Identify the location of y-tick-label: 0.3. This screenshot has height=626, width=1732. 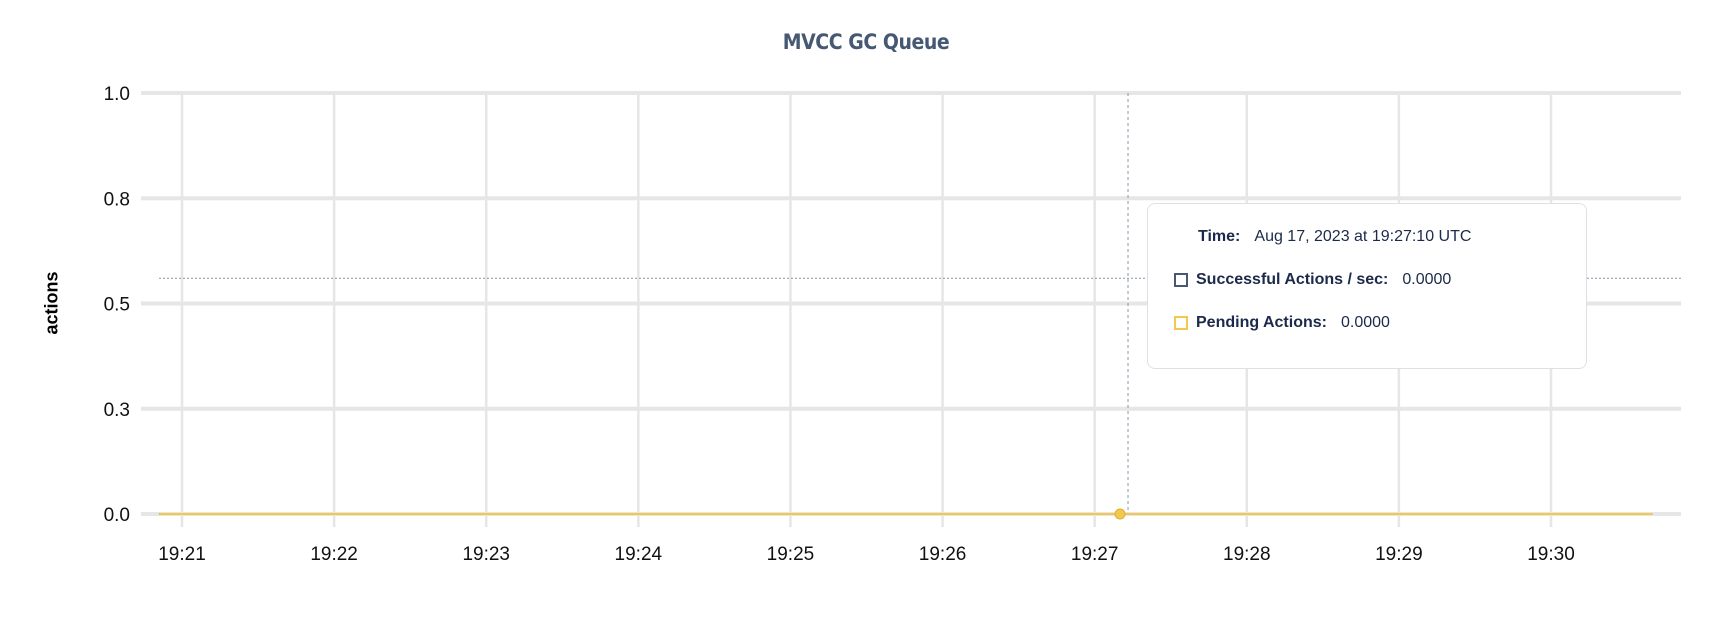
(117, 410).